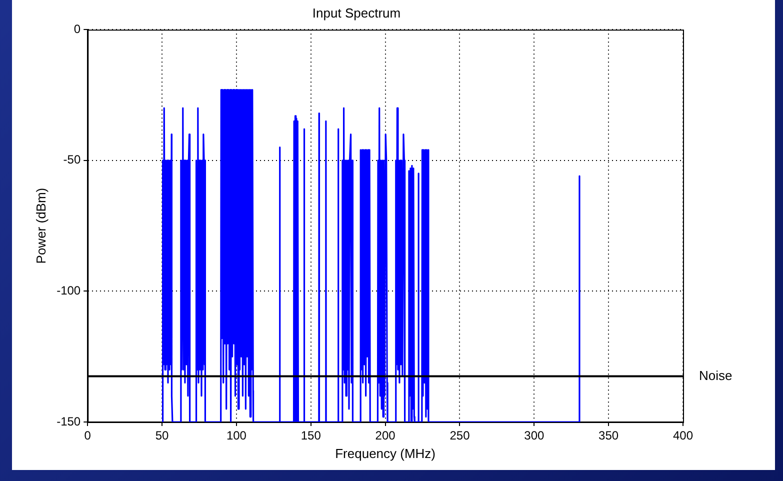  Describe the element at coordinates (534, 435) in the screenshot. I see `x-tick-label: 300` at that location.